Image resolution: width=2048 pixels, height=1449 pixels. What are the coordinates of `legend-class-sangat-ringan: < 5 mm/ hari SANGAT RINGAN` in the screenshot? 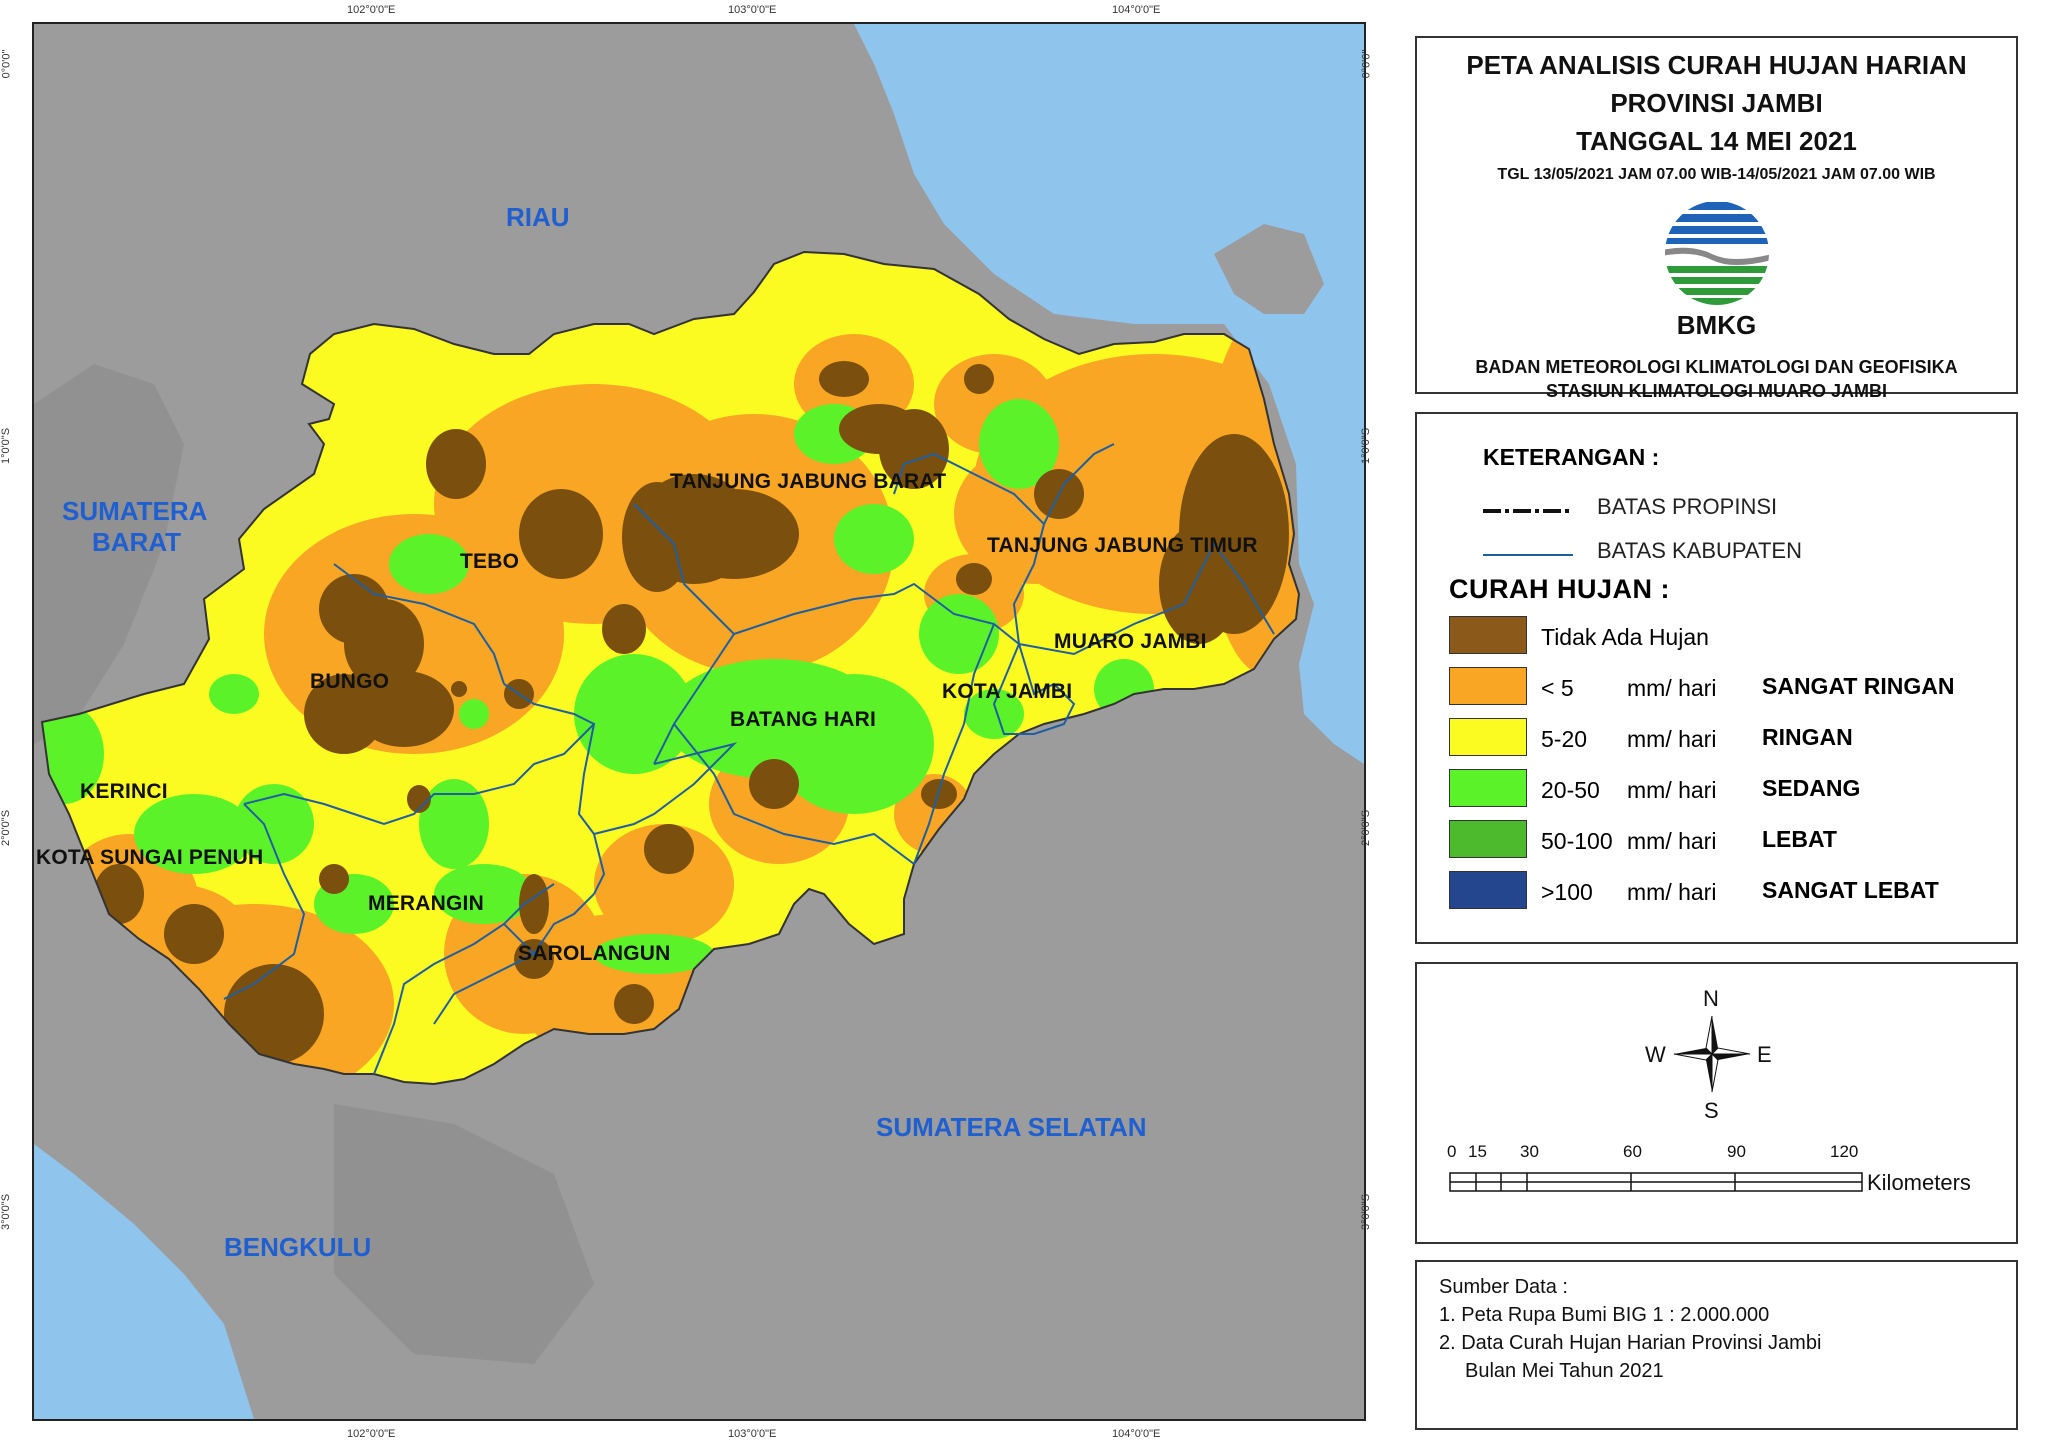 It's located at (1729, 687).